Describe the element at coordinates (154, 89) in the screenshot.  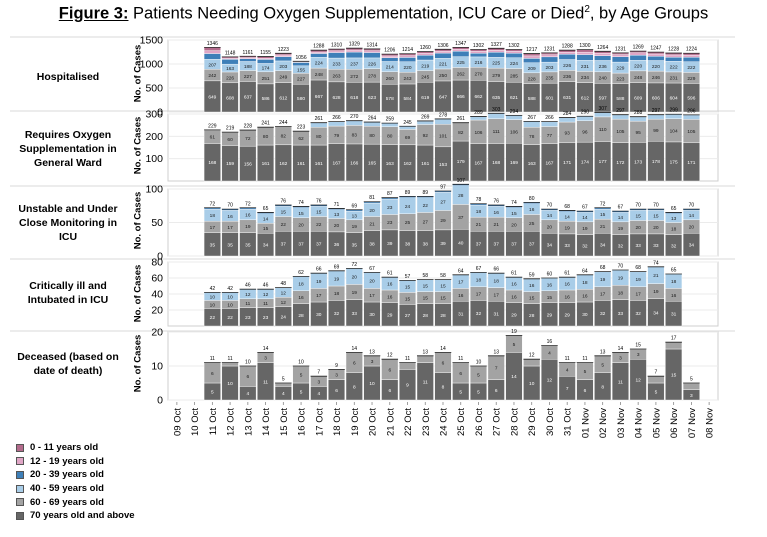
I see `y-tick-label: 500` at that location.